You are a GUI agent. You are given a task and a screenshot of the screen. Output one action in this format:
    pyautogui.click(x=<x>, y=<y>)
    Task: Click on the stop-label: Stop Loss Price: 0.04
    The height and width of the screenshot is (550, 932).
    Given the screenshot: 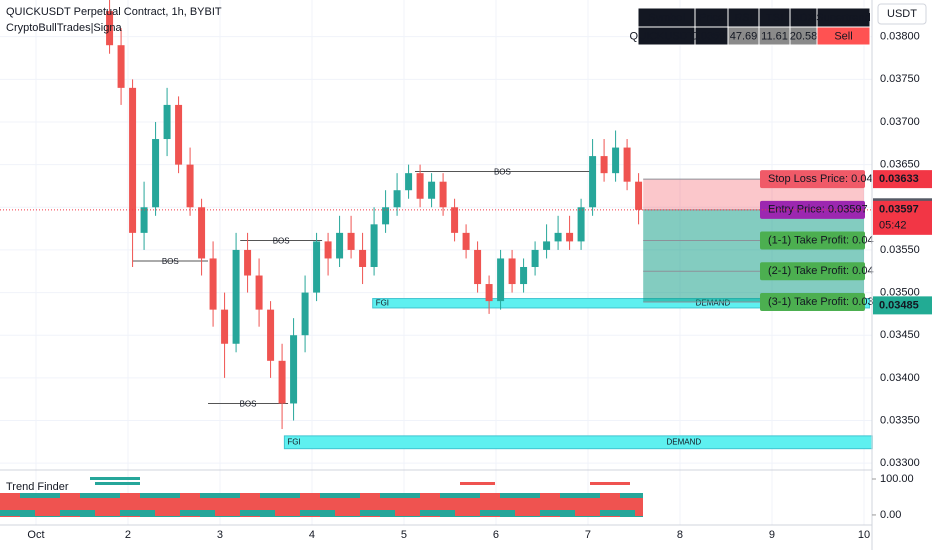 What is the action you would take?
    pyautogui.click(x=820, y=179)
    